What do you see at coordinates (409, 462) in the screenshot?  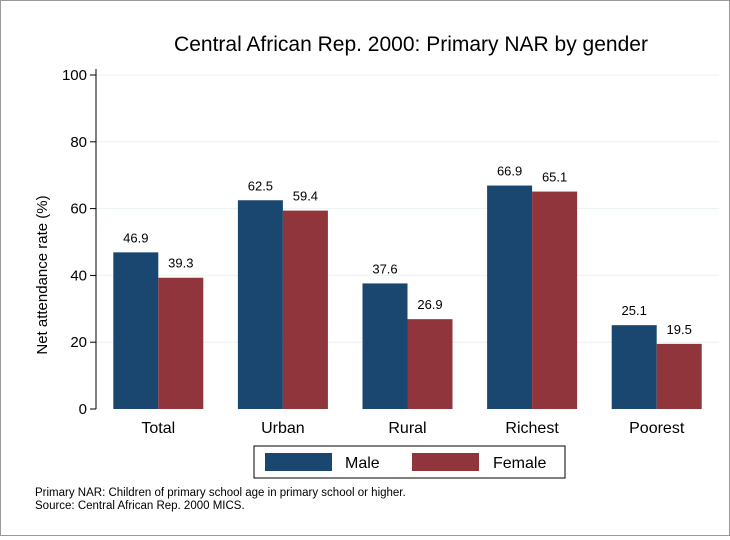 I see `legend: Male Female` at bounding box center [409, 462].